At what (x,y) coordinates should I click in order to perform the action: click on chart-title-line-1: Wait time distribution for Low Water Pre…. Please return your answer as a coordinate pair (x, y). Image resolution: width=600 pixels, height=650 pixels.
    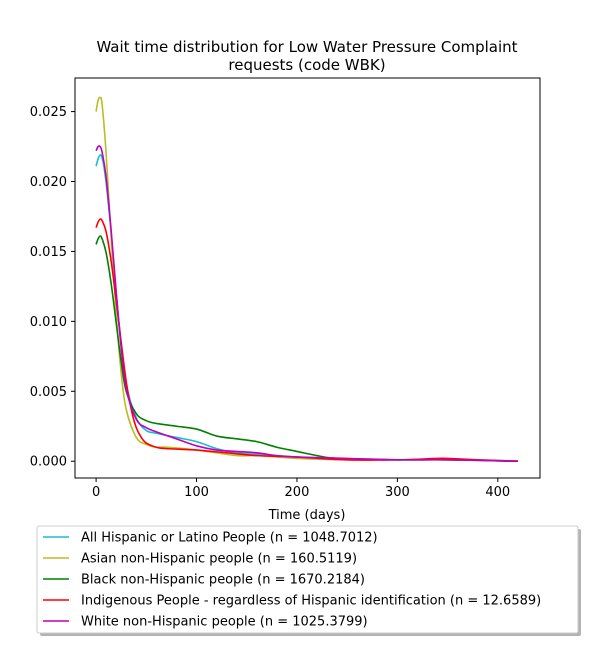
    Looking at the image, I should click on (306, 47).